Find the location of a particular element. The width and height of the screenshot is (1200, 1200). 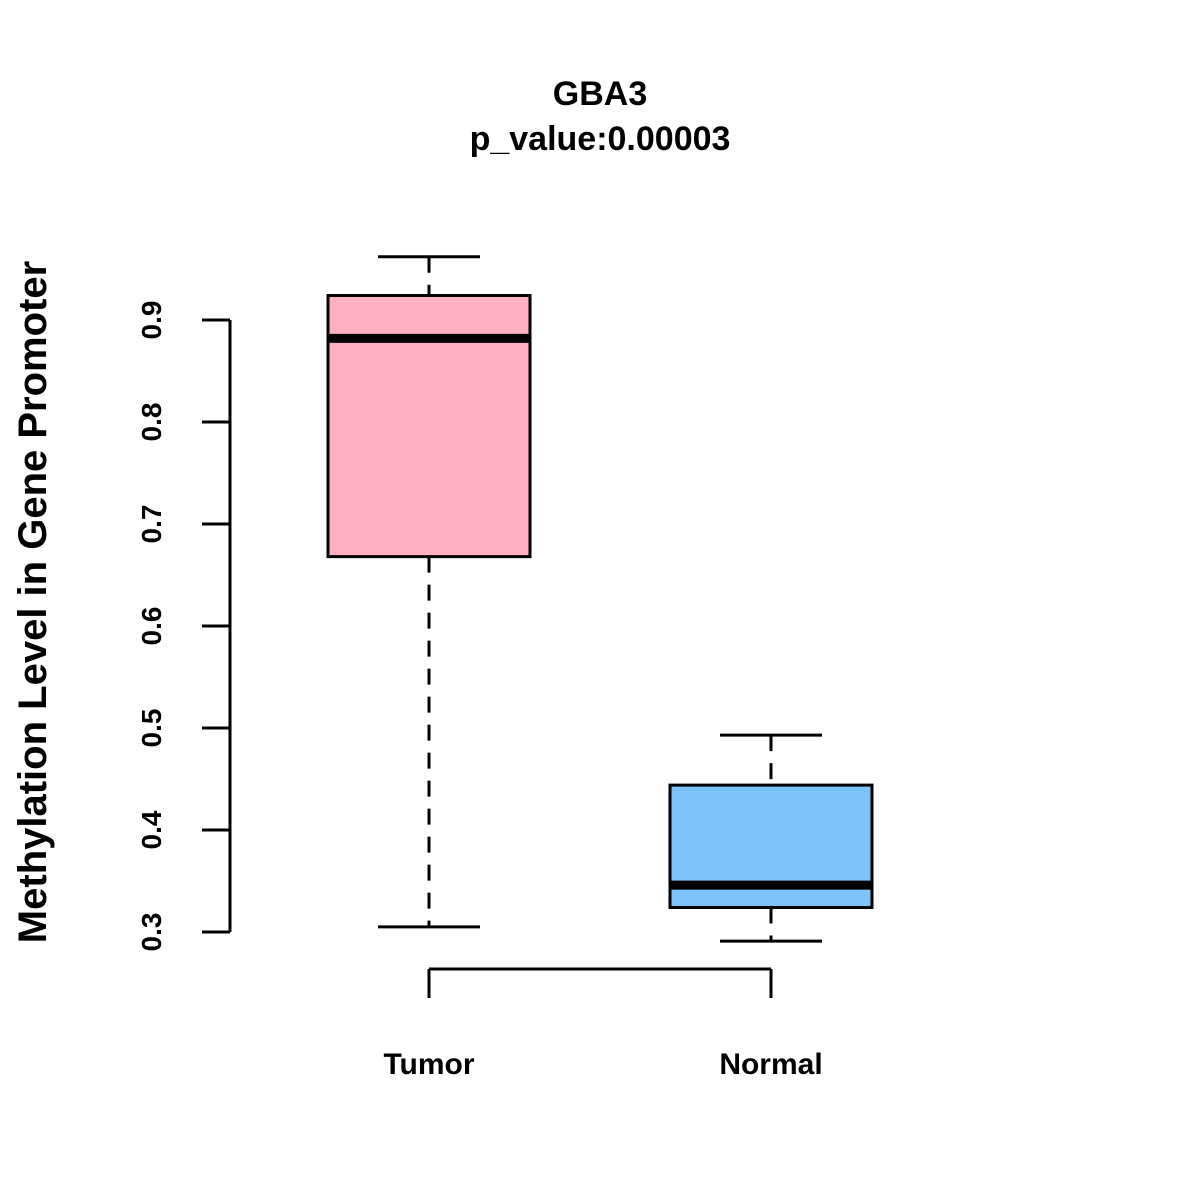

x-label-tumor: Tumor is located at coordinates (428, 1064).